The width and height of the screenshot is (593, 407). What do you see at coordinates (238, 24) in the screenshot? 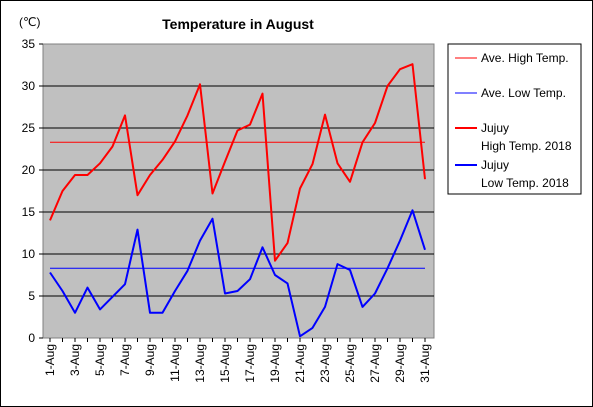
I see `chart-title: Temperature in August` at bounding box center [238, 24].